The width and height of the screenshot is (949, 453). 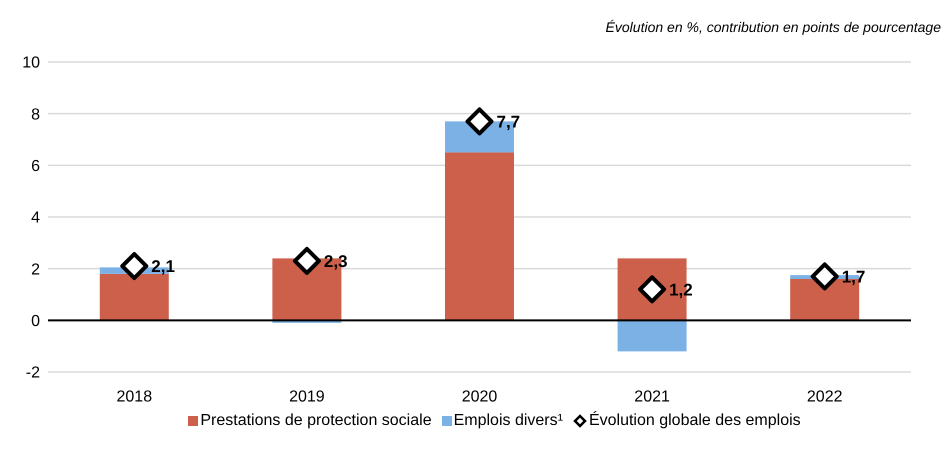 I want to click on y-tick-label: 6, so click(x=35, y=167).